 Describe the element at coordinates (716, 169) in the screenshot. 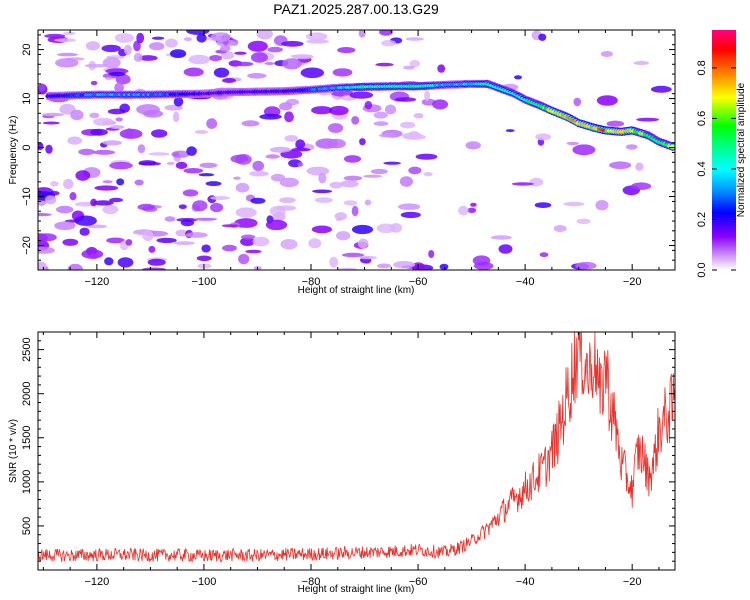

I see `colorbar-ticks: 0.0 0.2 0.4 0.6 0.8` at that location.